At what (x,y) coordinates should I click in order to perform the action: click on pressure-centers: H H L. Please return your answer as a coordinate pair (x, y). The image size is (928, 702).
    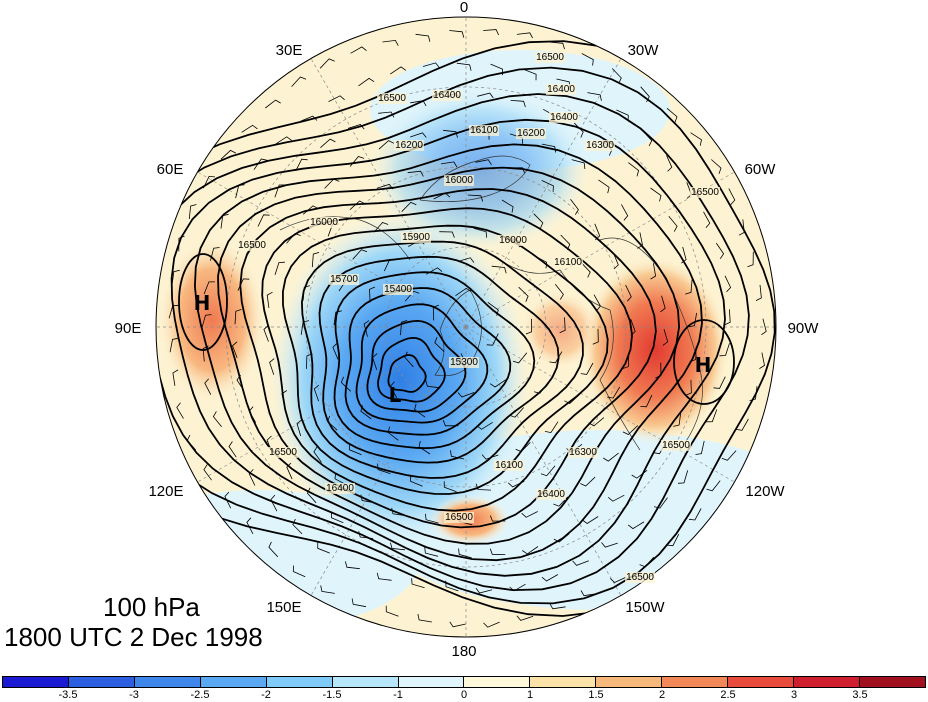
    Looking at the image, I should click on (453, 349).